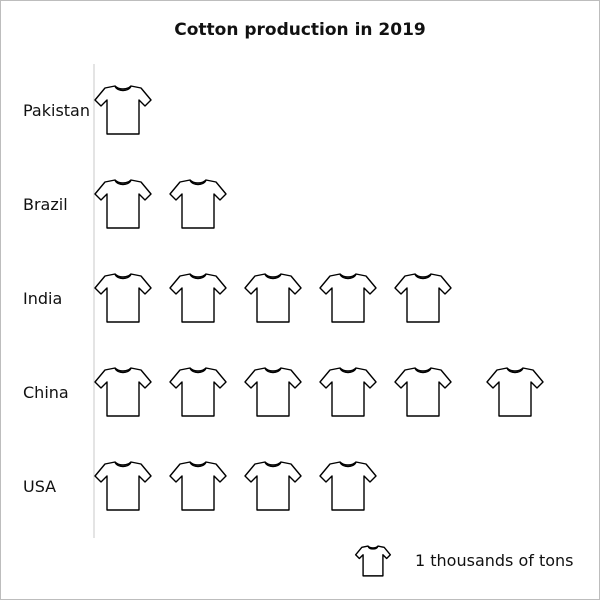  I want to click on chart-legend: 1 thousands of tons, so click(464, 561).